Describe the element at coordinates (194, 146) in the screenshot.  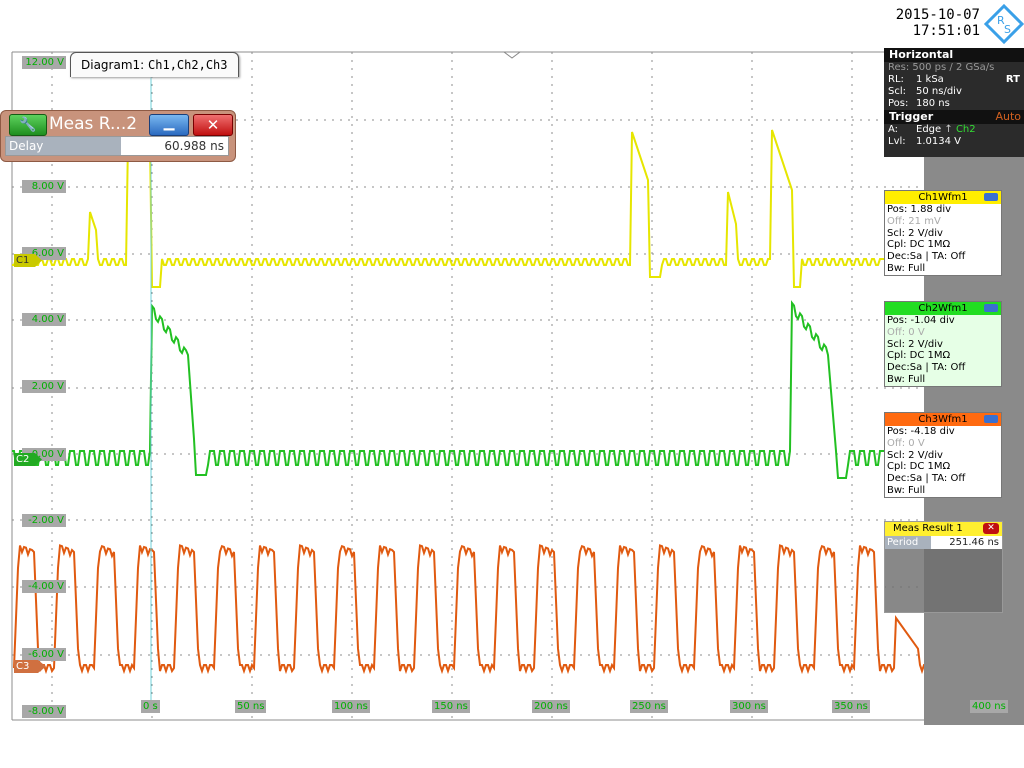
I see `delay-value: 60.988 ns` at that location.